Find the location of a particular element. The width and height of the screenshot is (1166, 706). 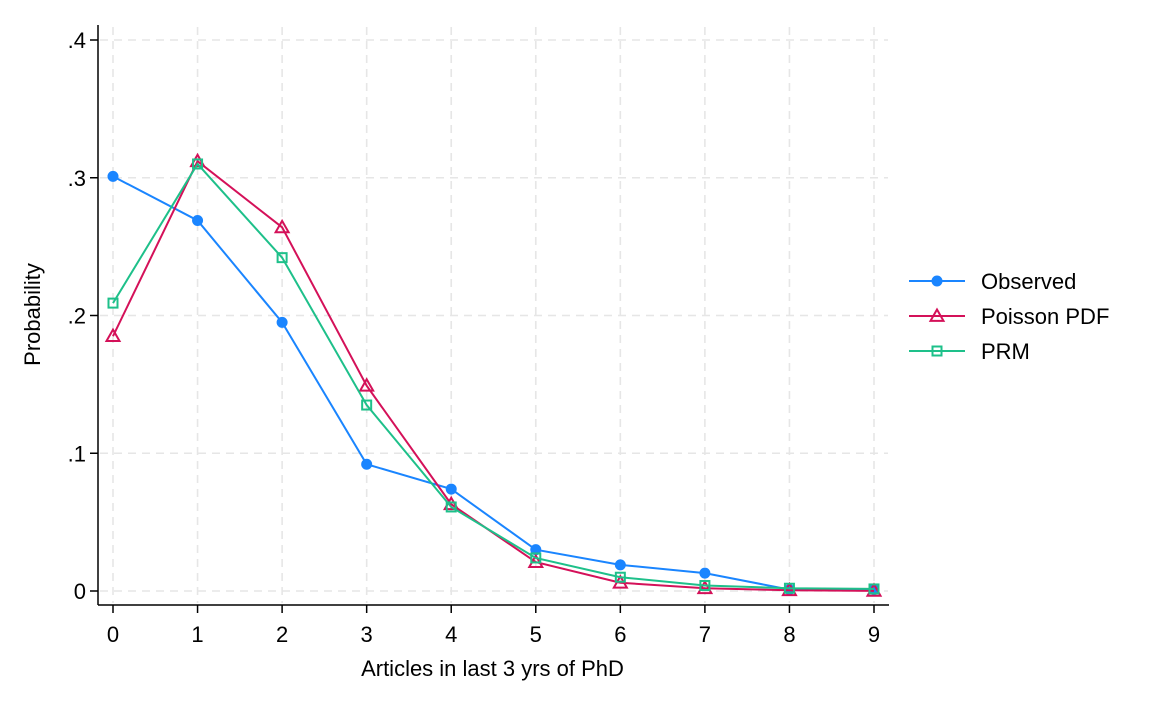

x-tick-label: 7 is located at coordinates (705, 634).